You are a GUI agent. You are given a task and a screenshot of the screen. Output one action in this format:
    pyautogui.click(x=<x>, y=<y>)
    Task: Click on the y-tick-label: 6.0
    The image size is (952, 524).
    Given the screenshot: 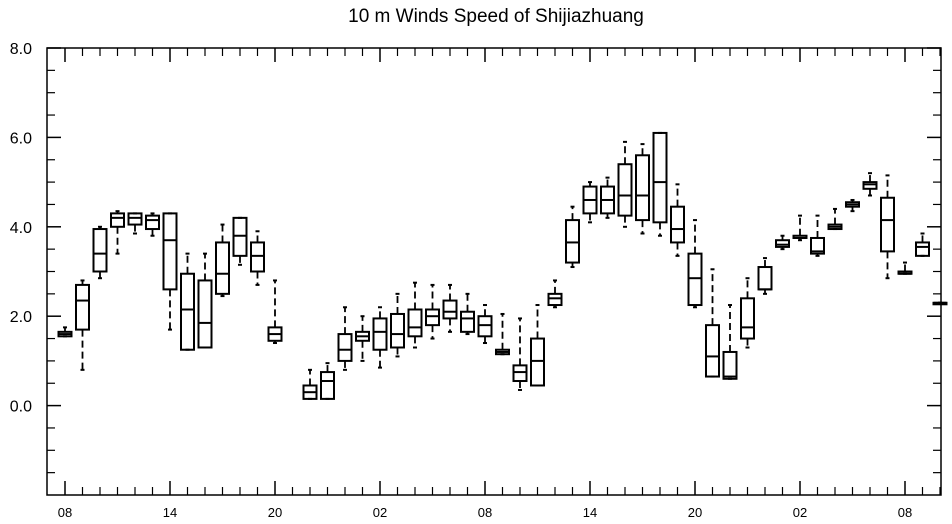 What is the action you would take?
    pyautogui.click(x=21, y=138)
    